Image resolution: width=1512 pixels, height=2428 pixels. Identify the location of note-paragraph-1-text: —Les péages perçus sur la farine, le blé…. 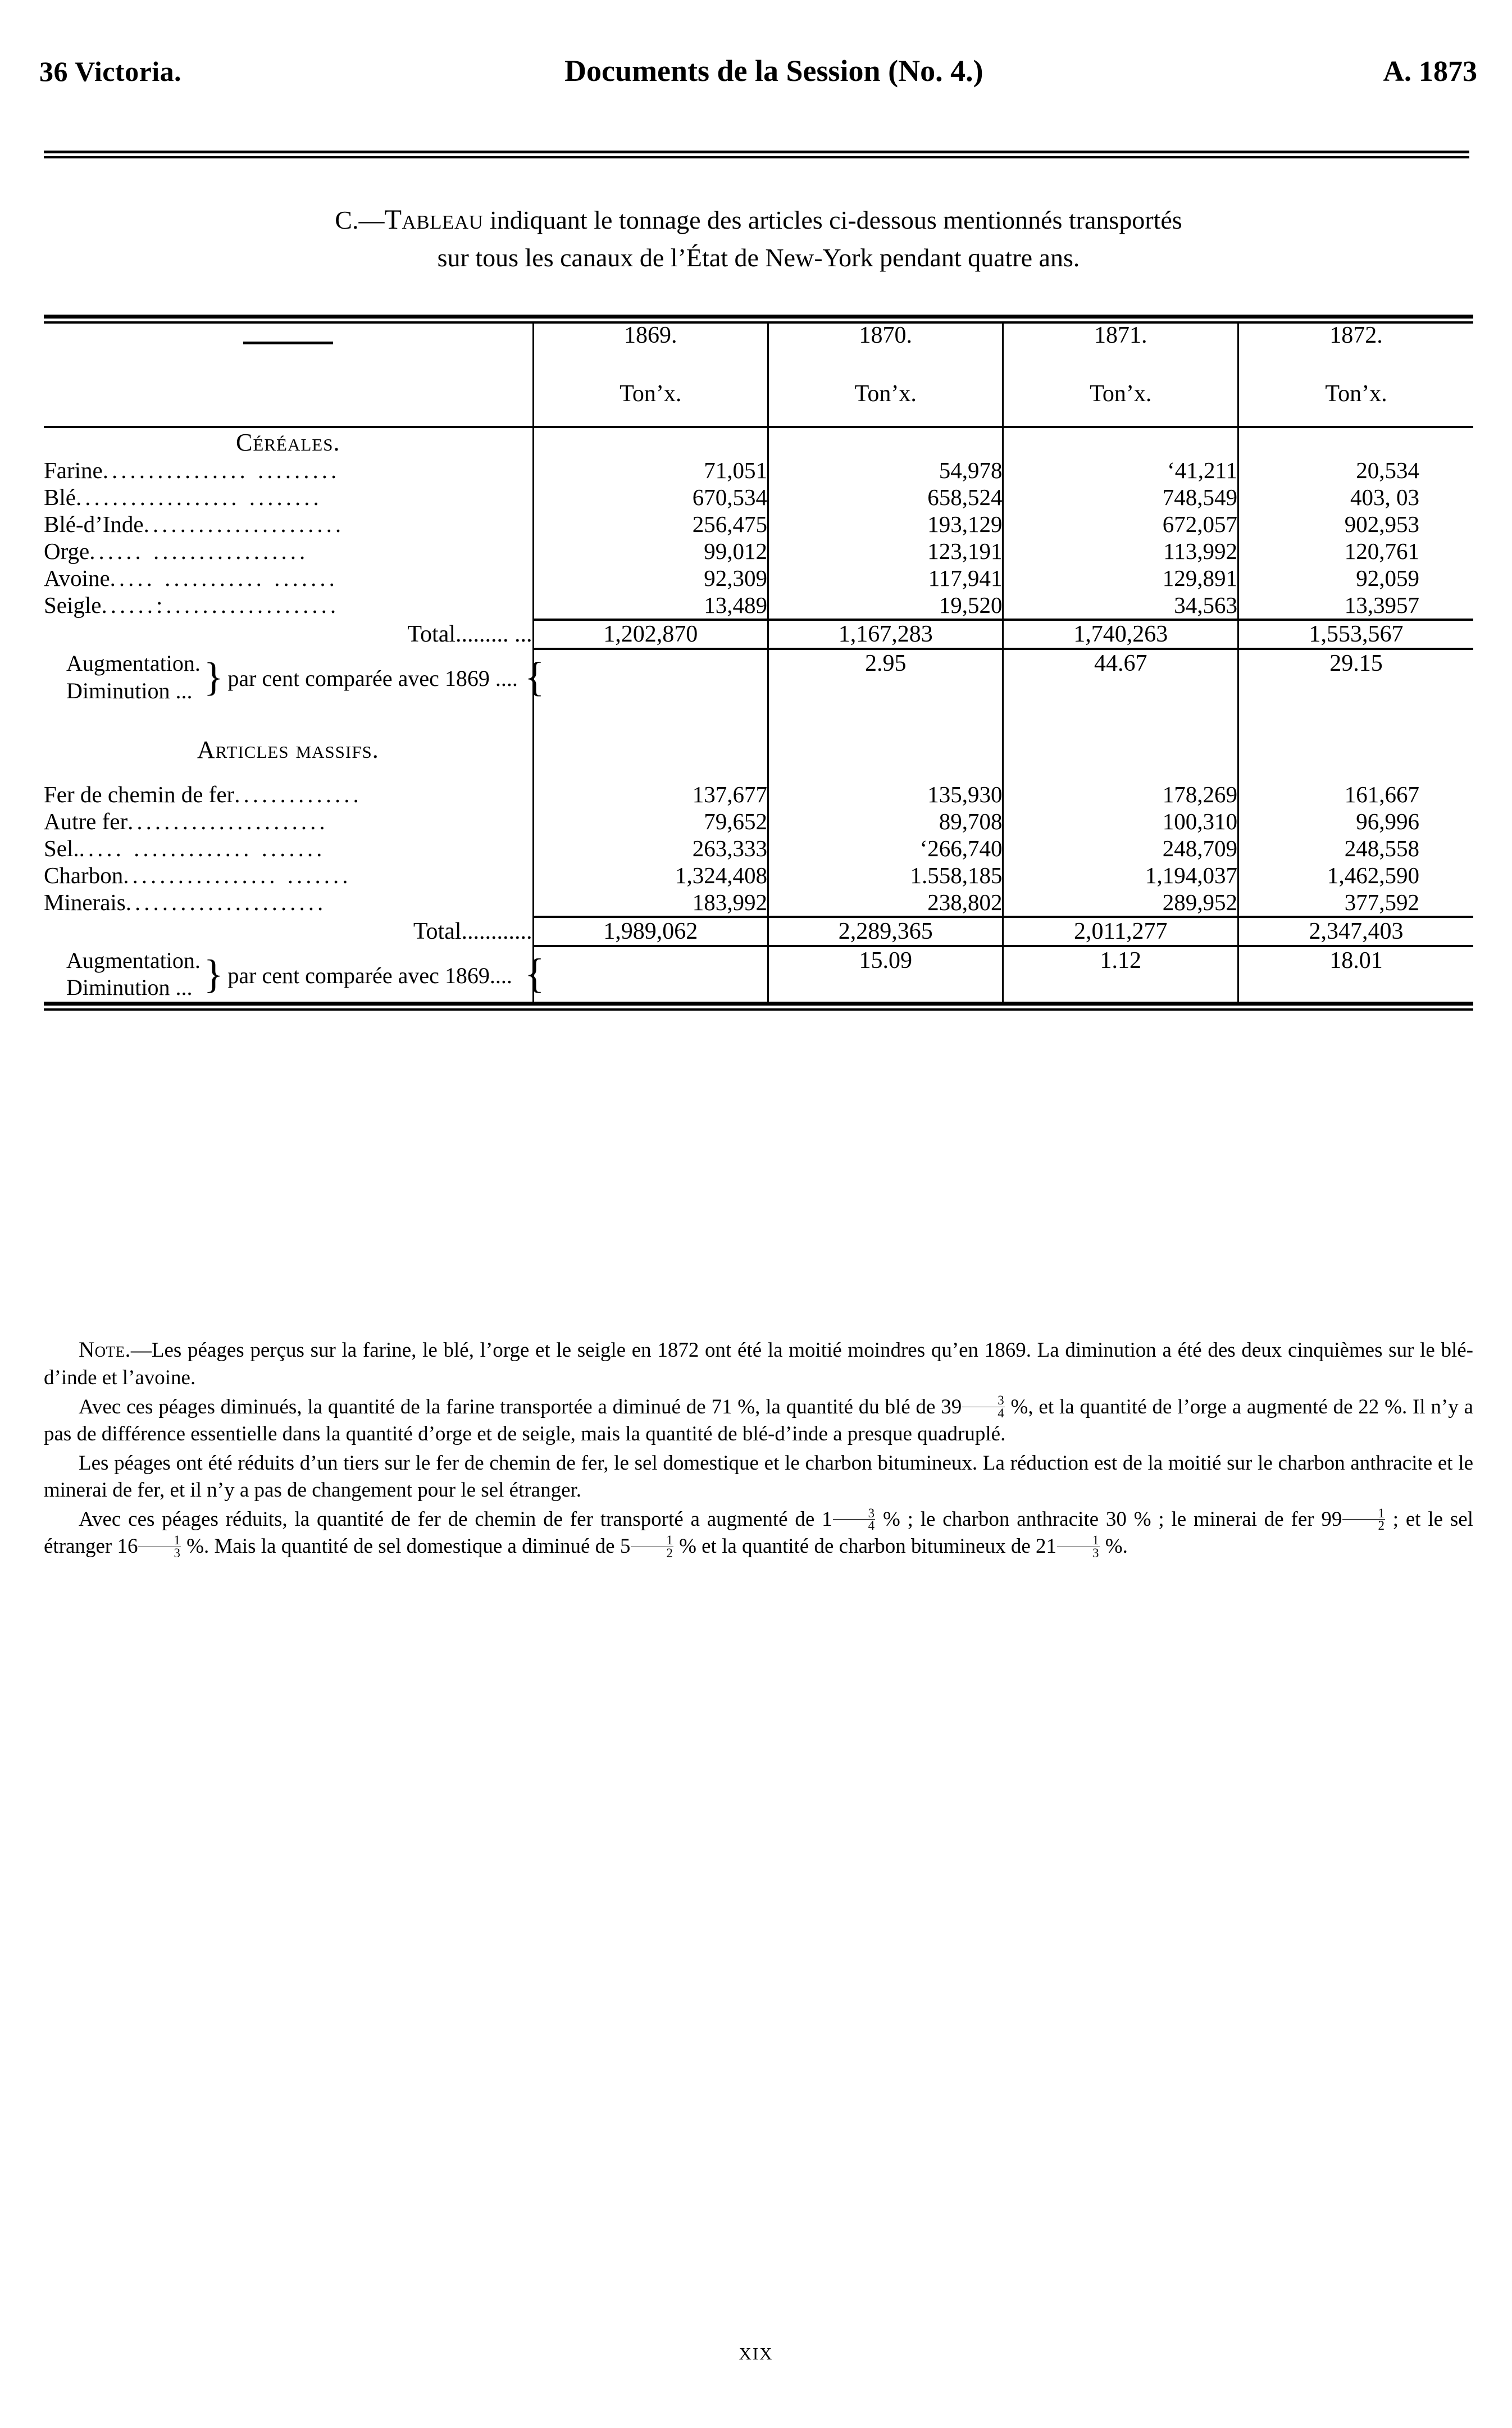
(758, 1364).